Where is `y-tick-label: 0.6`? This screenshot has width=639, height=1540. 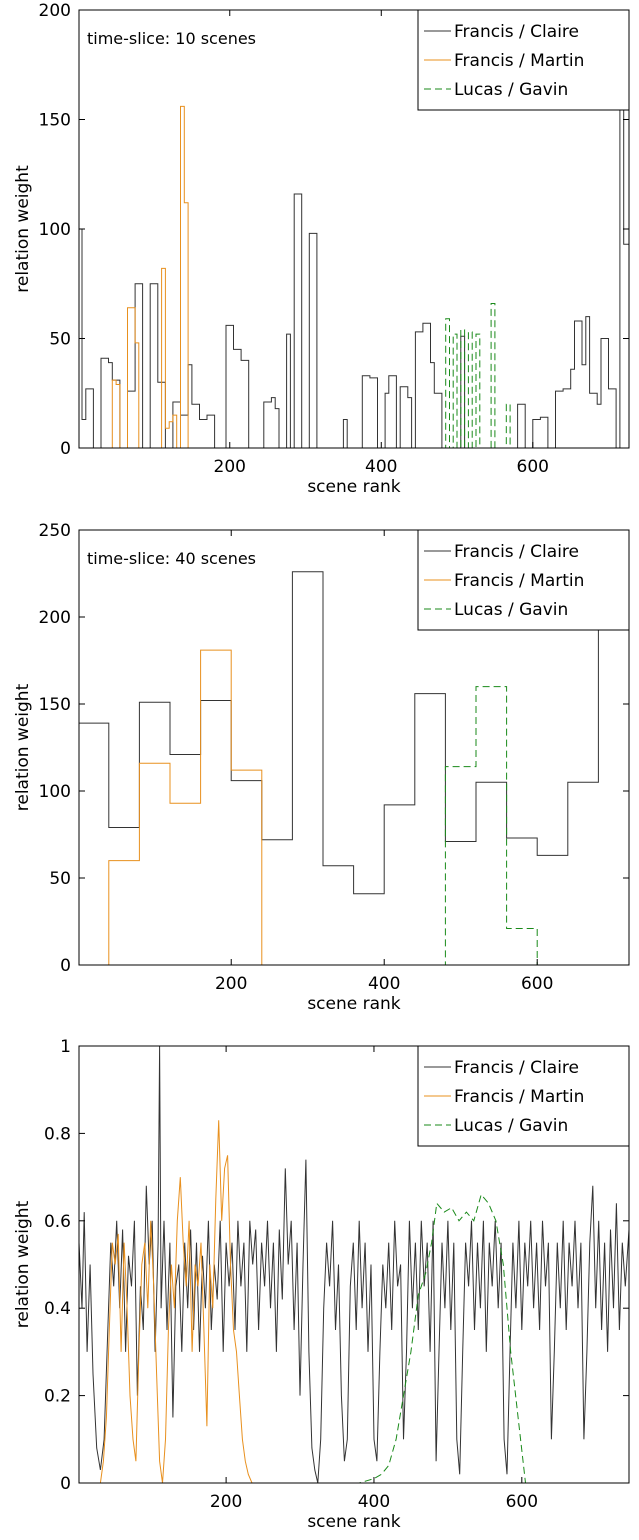
y-tick-label: 0.6 is located at coordinates (57, 1222).